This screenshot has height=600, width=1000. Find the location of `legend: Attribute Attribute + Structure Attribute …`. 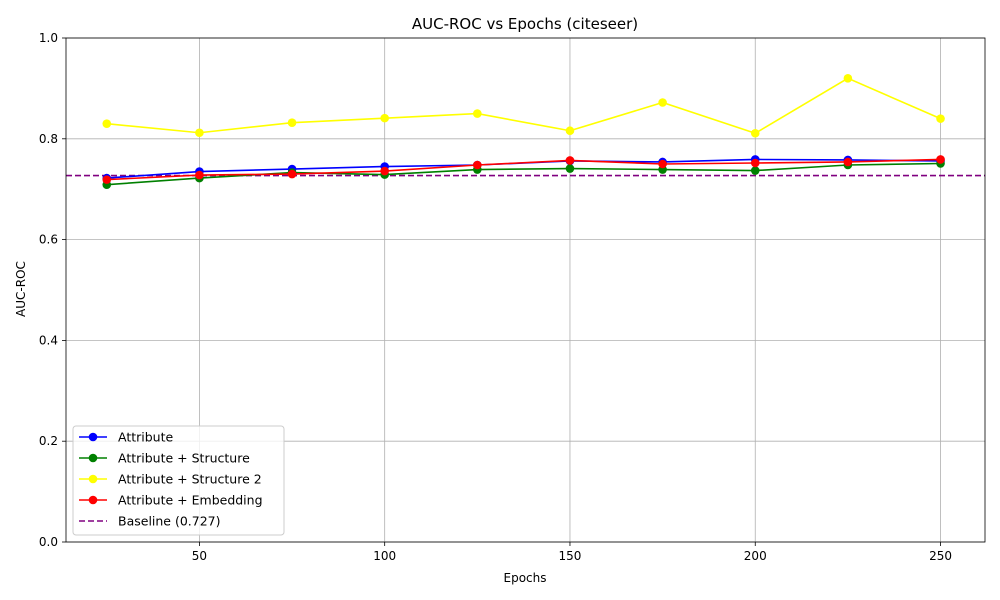

legend: Attribute Attribute + Structure Attribute … is located at coordinates (178, 480).